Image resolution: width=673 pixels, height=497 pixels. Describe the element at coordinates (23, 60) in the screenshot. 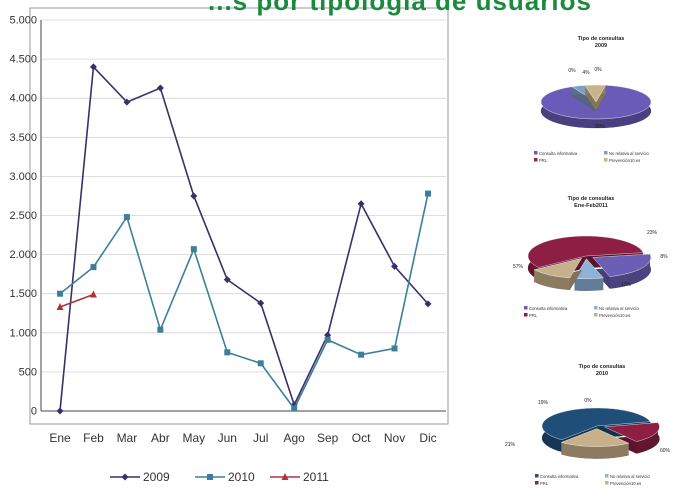

I see `y-tick-label: 4.500` at that location.